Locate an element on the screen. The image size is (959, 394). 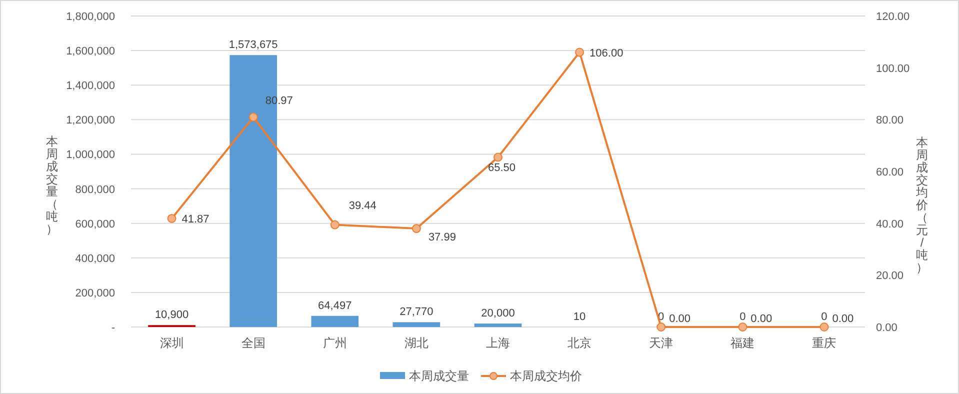
data-label: 37.99 is located at coordinates (442, 238).